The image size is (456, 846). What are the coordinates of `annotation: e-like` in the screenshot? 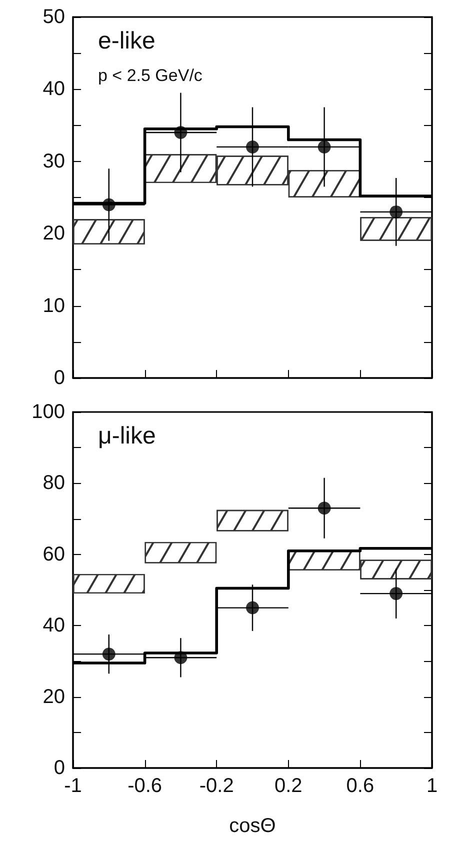 It's located at (127, 41).